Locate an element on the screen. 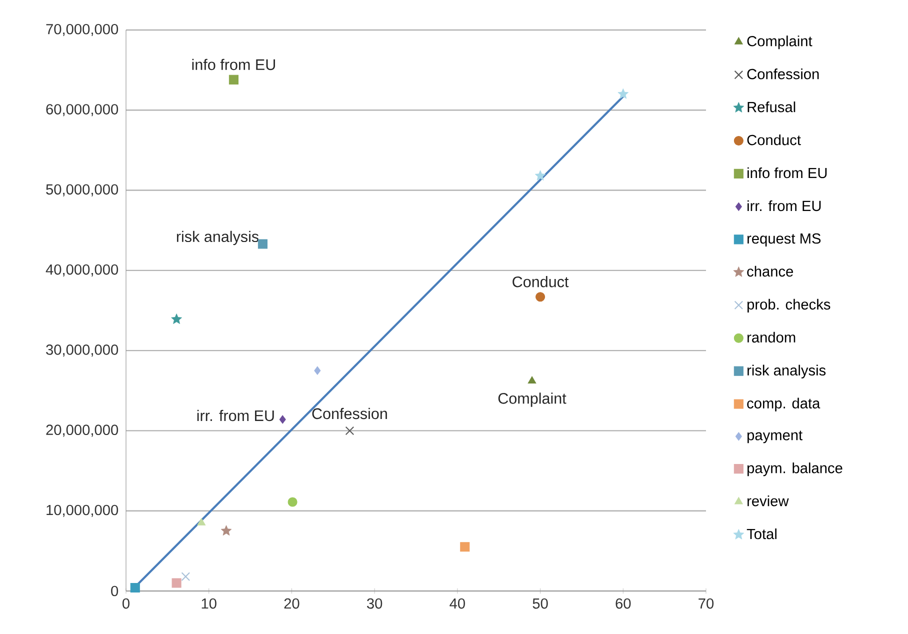 The image size is (908, 634). x-tick-label: 0 is located at coordinates (126, 603).